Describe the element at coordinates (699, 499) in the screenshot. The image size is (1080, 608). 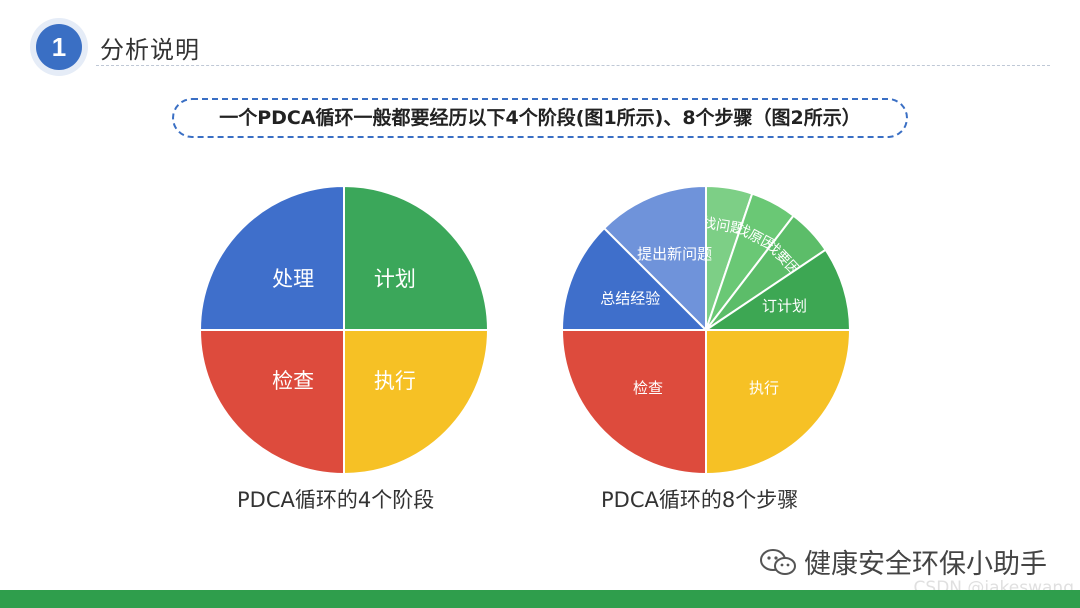
I see `right-pie-caption: PDCA循环的8个步骤` at that location.